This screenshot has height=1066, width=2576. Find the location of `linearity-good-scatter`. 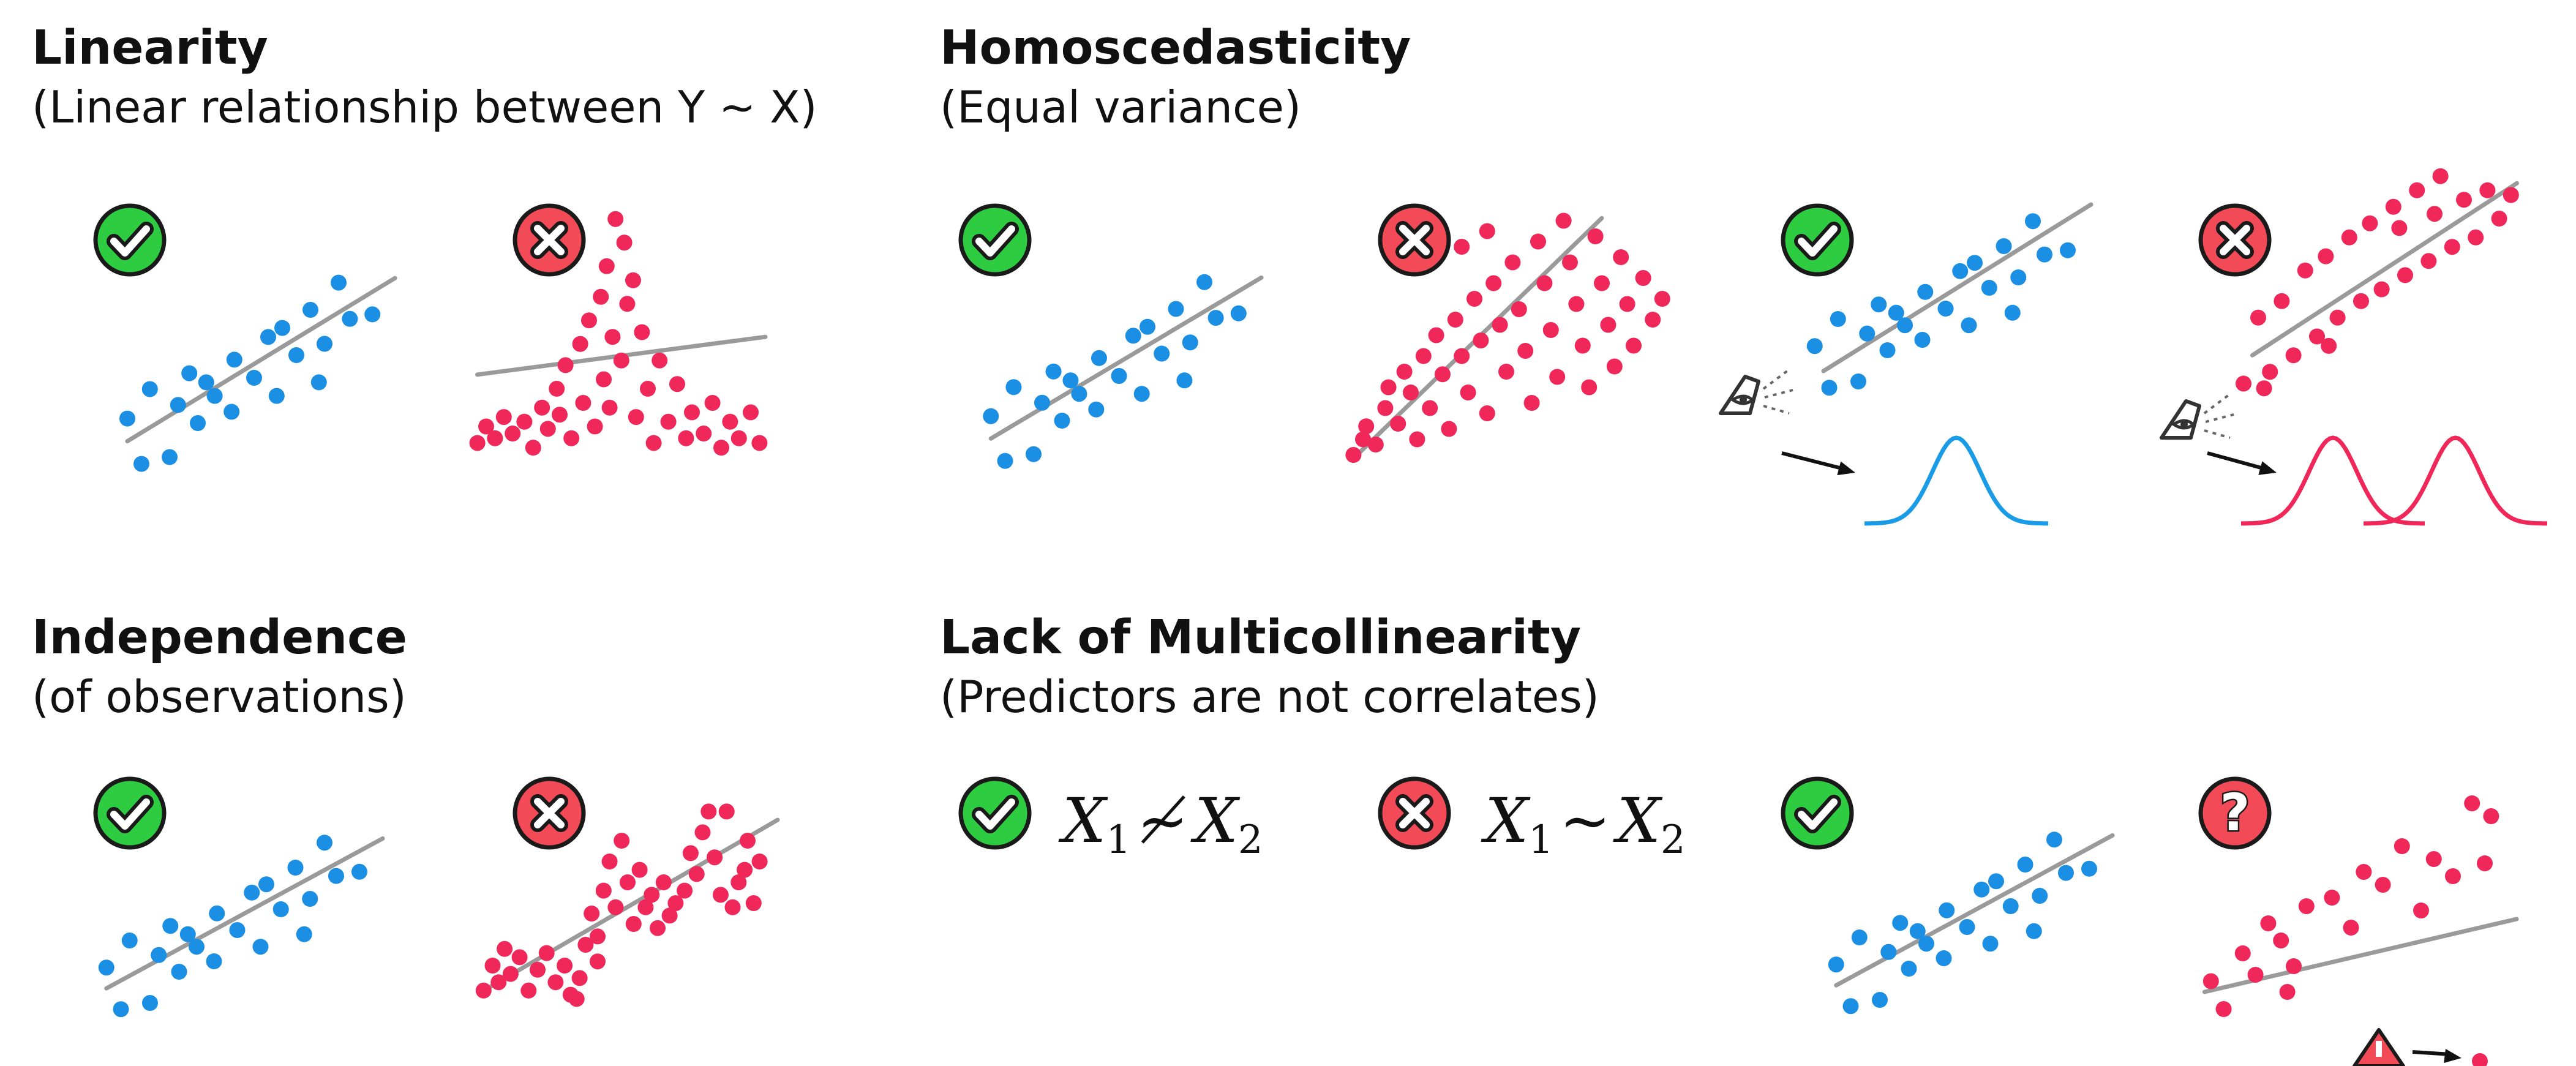

linearity-good-scatter is located at coordinates (258, 373).